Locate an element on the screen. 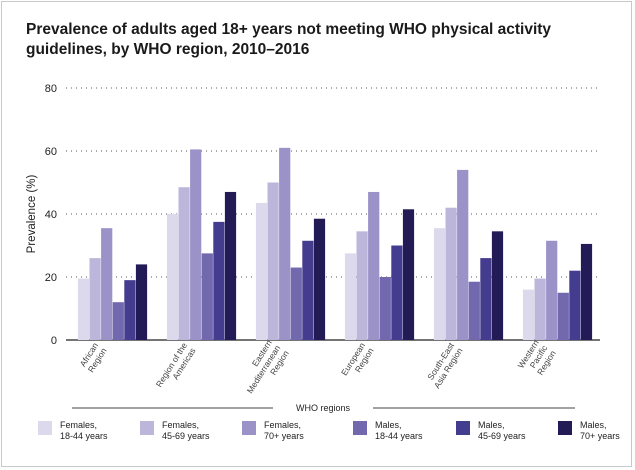 This screenshot has width=635, height=470. legend-label: Males, 70+ years is located at coordinates (600, 430).